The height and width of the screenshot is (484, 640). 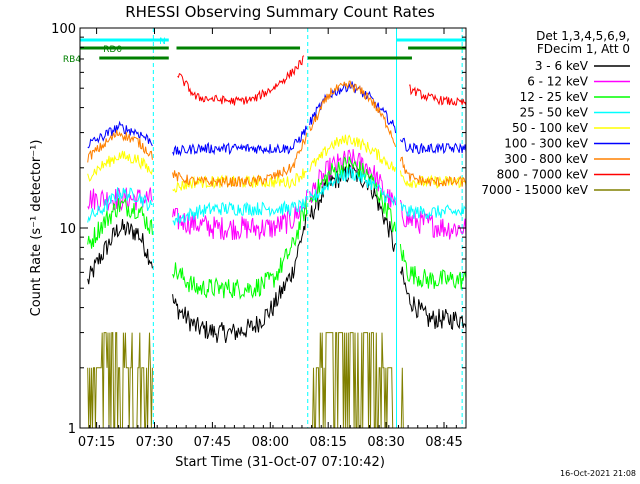 I want to click on legend-label-1: 6 - 12 keV, so click(x=558, y=82).